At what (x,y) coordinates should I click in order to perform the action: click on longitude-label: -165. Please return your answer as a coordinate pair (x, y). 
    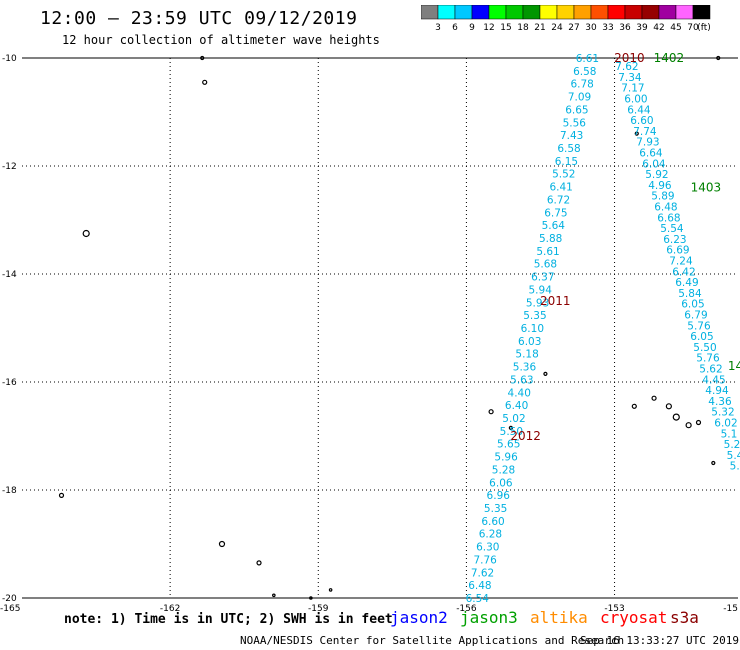
    Looking at the image, I should click on (10, 609).